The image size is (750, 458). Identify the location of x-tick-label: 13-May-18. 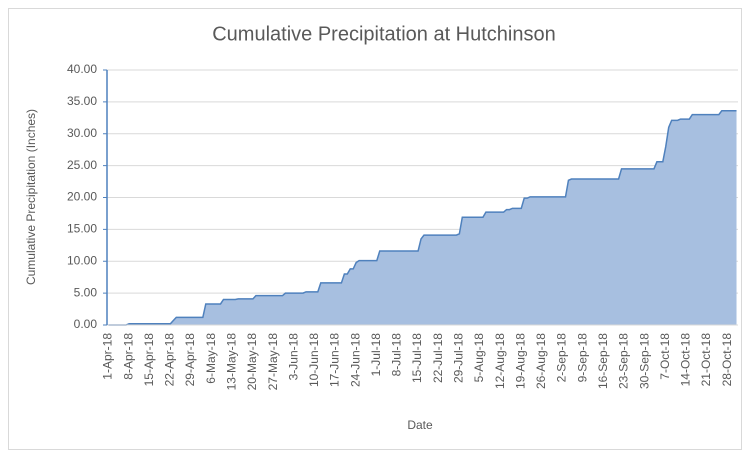
(231, 362).